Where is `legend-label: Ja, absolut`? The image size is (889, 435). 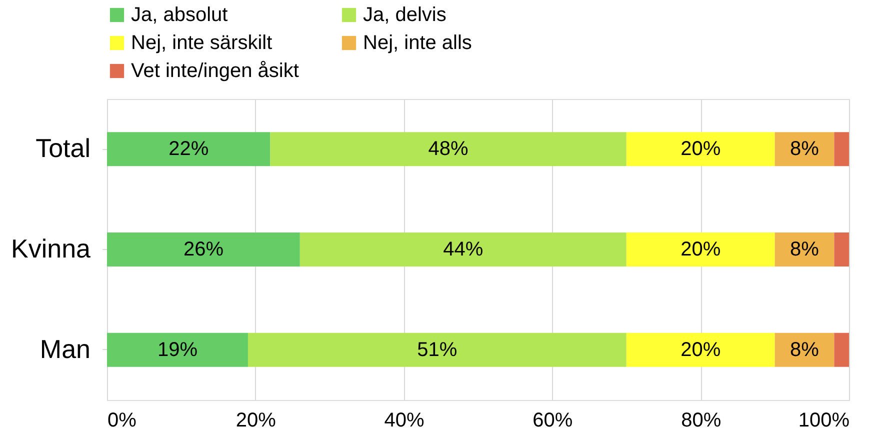 legend-label: Ja, absolut is located at coordinates (179, 15).